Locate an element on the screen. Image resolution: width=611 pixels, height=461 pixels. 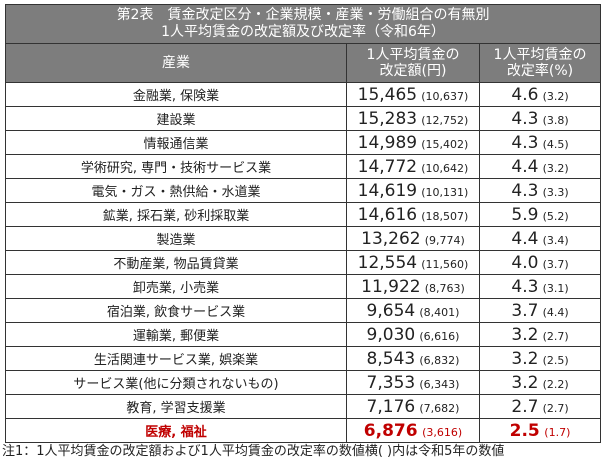
industry-cell: 卸売業, 小売業 is located at coordinates (176, 286).